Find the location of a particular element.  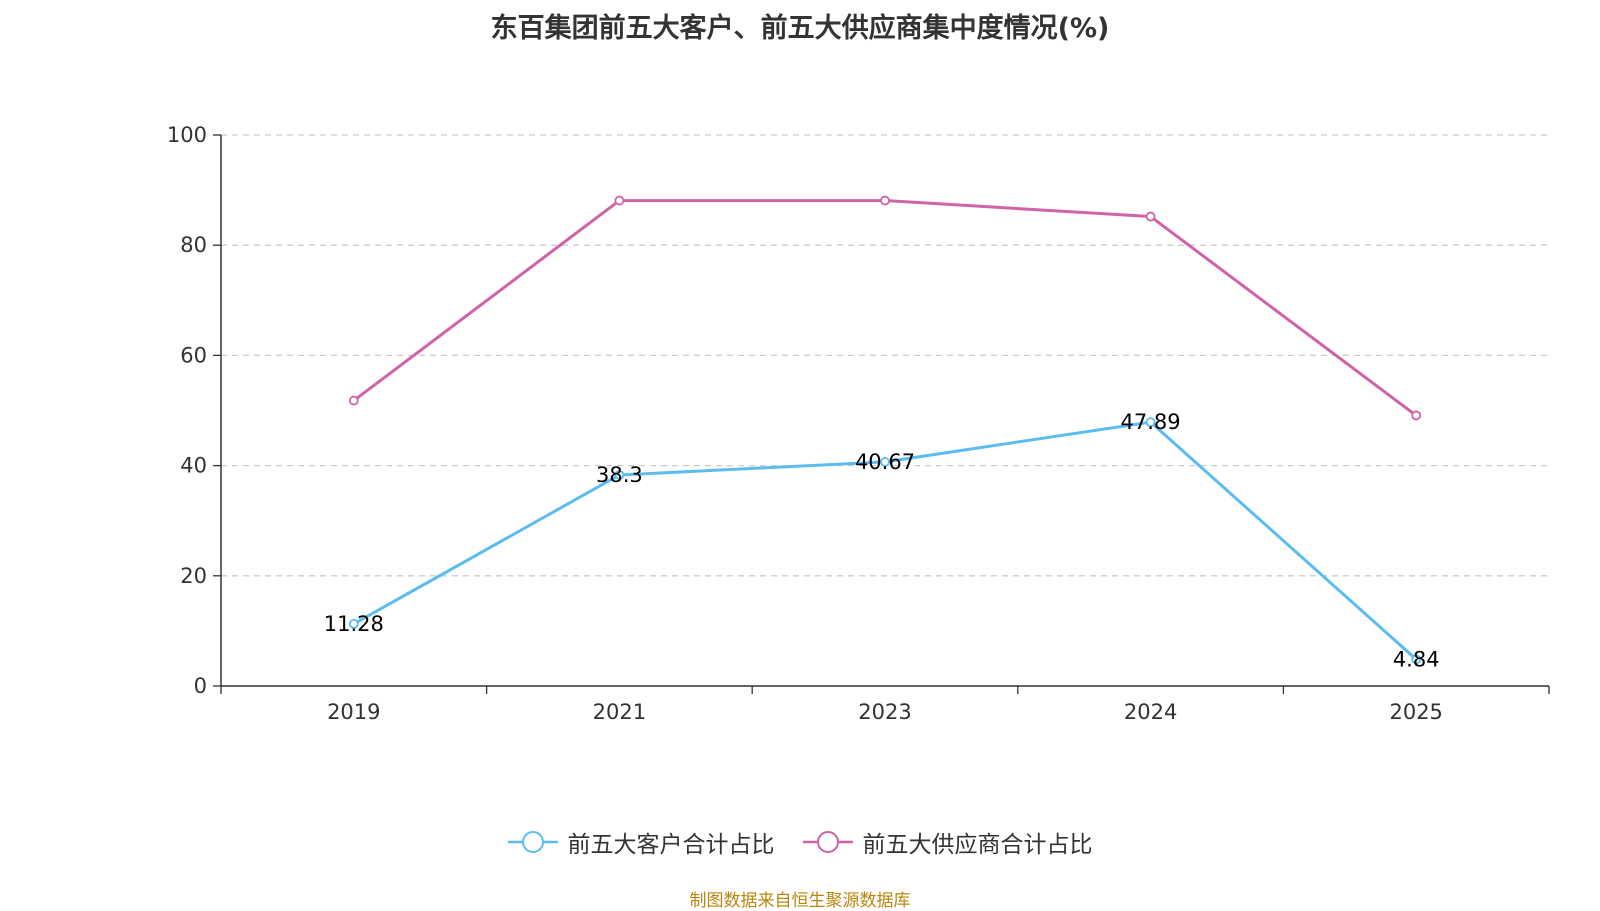

series-1-point-2023 is located at coordinates (885, 200).